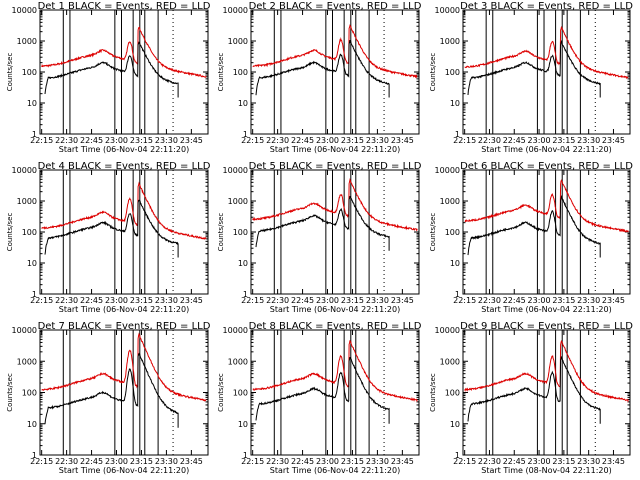 This screenshot has width=640, height=480. What do you see at coordinates (124, 6) in the screenshot?
I see `panel-title: Det 1 BLACK = Events, RED = LLD` at bounding box center [124, 6].